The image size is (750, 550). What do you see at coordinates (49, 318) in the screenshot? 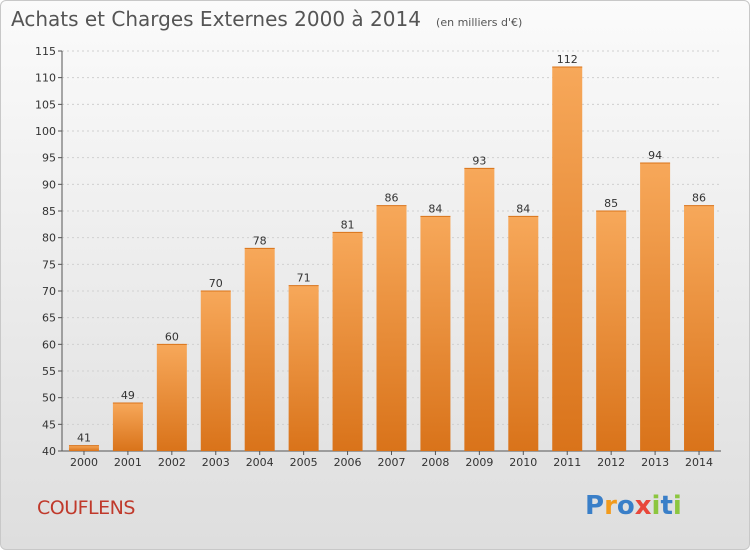
I see `y-tick-label: 65` at bounding box center [49, 318].